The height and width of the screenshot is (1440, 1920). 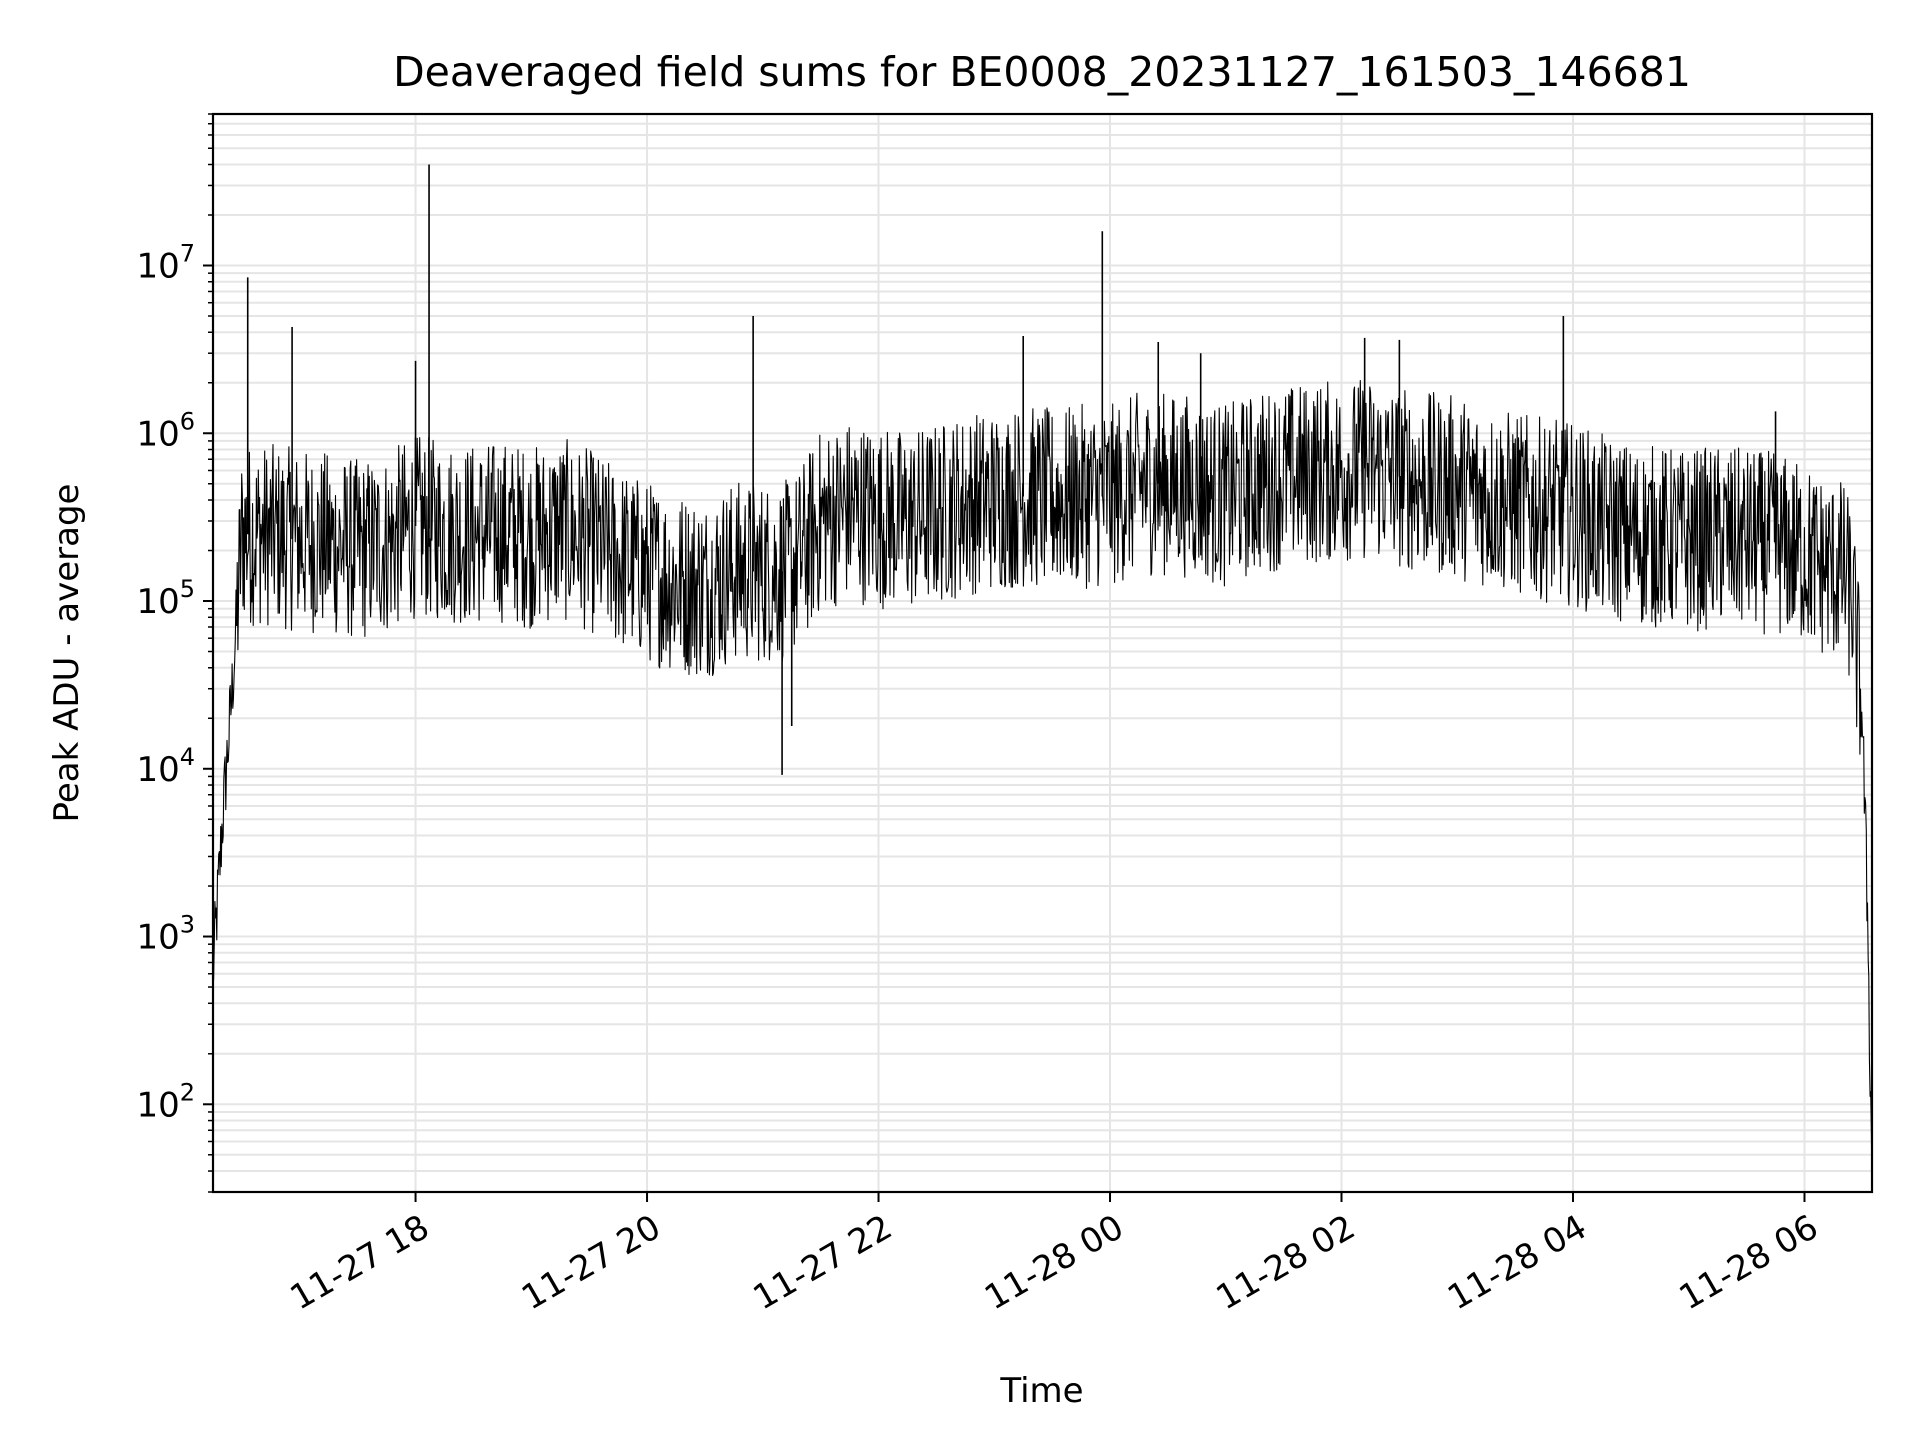 I want to click on y-axis-label: Peak ADU - average, so click(x=67, y=653).